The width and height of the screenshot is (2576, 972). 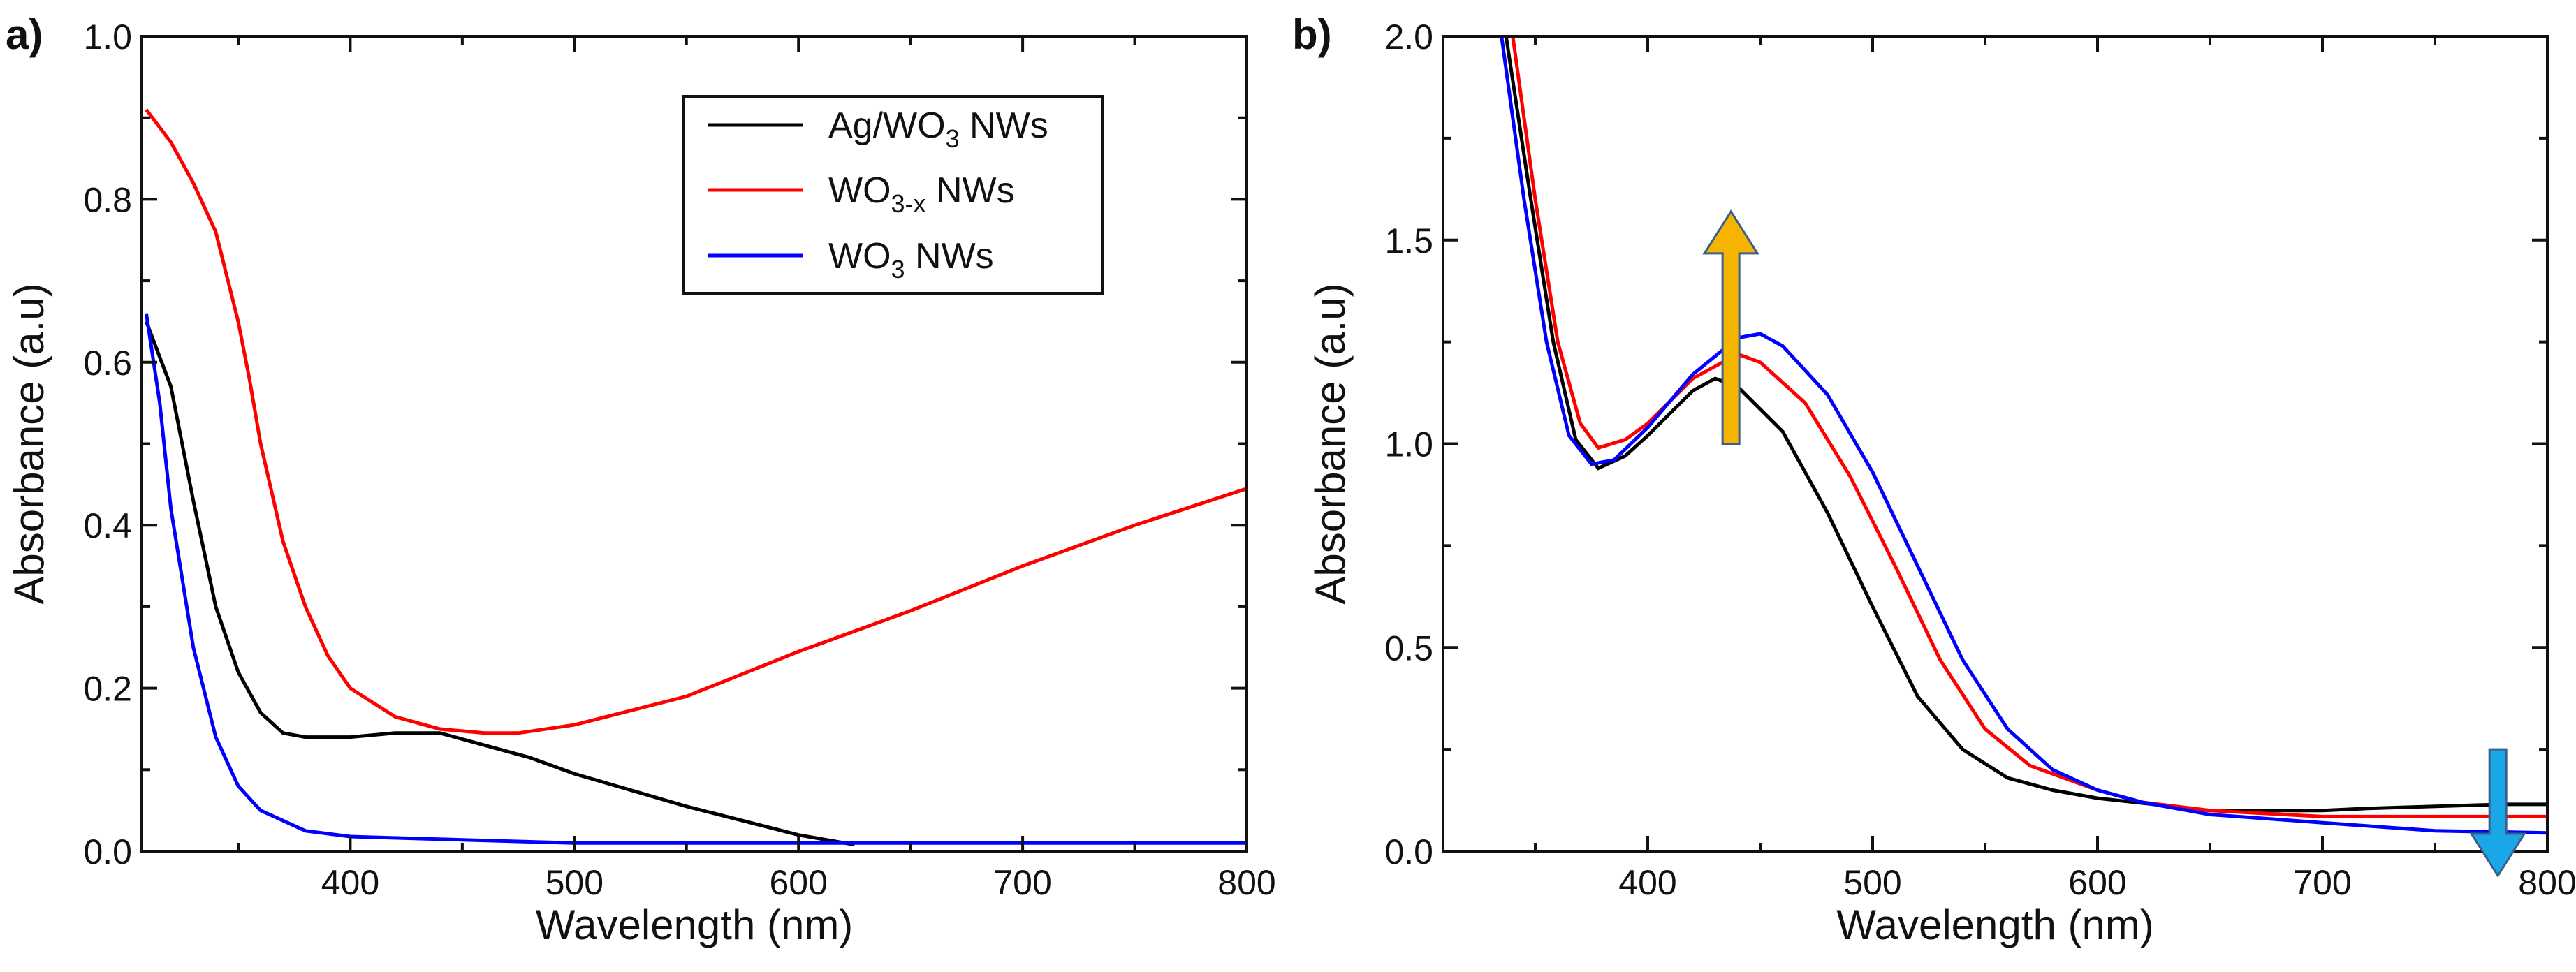 What do you see at coordinates (2497, 813) in the screenshot?
I see `arrow-down-icon` at bounding box center [2497, 813].